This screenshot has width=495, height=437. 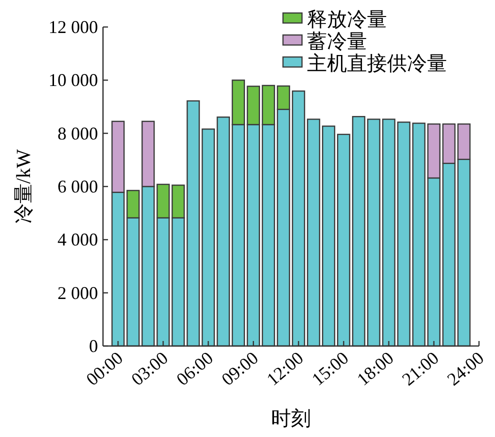 What do you see at coordinates (78, 240) in the screenshot?
I see `y-tick-label: 4 000` at bounding box center [78, 240].